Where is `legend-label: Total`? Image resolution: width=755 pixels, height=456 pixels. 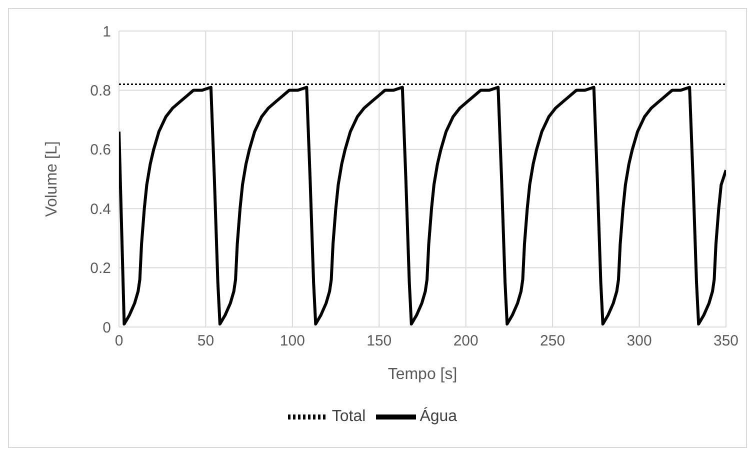 legend-label: Total is located at coordinates (349, 417).